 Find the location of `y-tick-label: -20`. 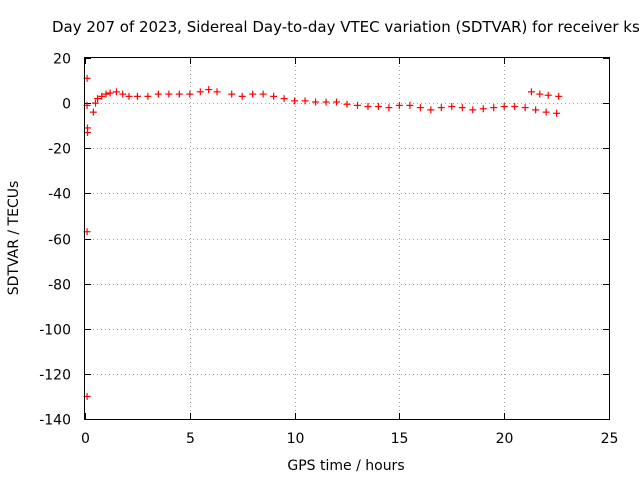

y-tick-label: -20 is located at coordinates (59, 150).